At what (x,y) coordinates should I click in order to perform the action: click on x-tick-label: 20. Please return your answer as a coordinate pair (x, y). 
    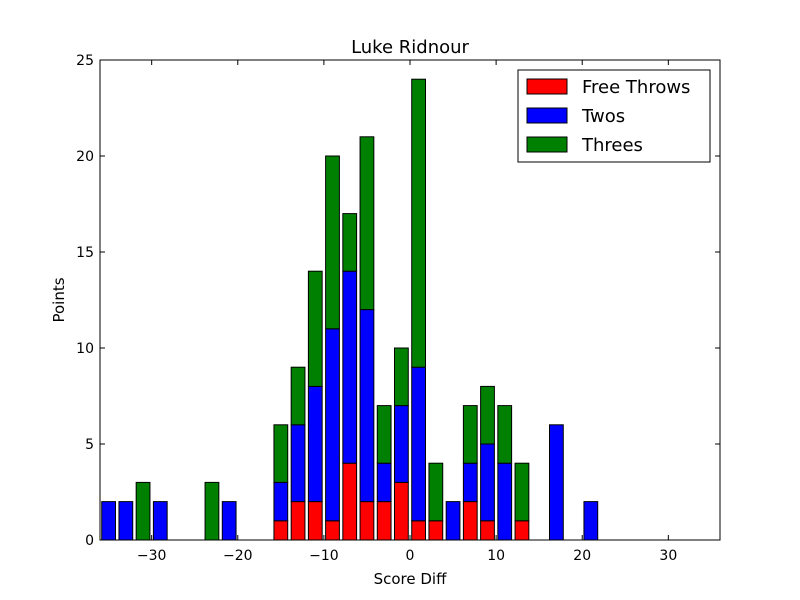
    Looking at the image, I should click on (582, 556).